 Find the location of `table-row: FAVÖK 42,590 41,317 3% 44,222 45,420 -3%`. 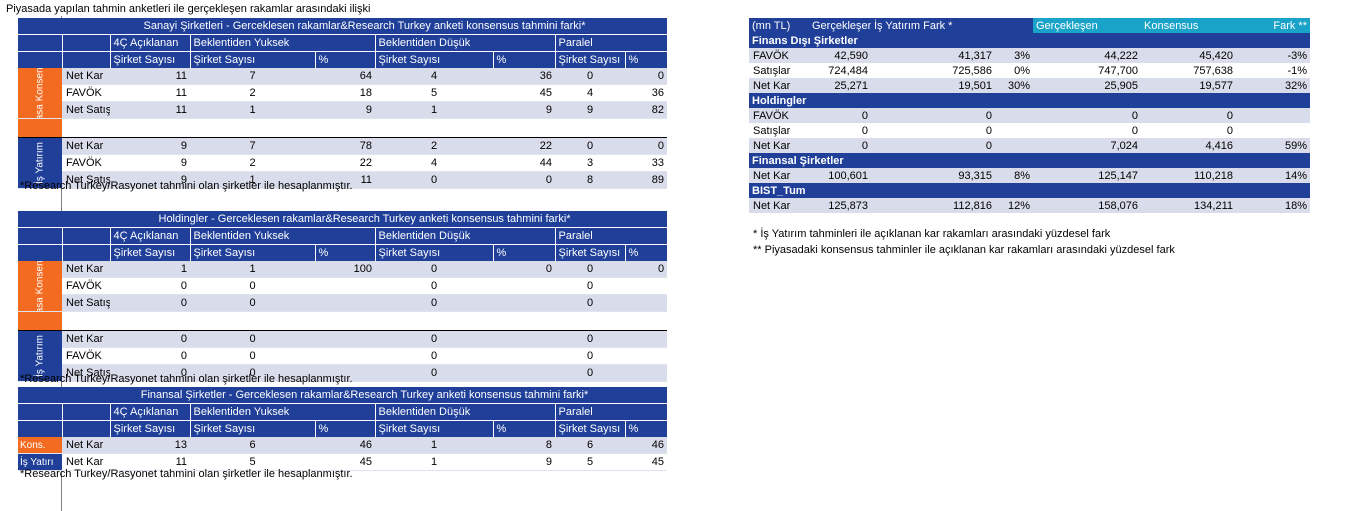

table-row: FAVÖK 42,590 41,317 3% 44,222 45,420 -3% is located at coordinates (1029, 55).